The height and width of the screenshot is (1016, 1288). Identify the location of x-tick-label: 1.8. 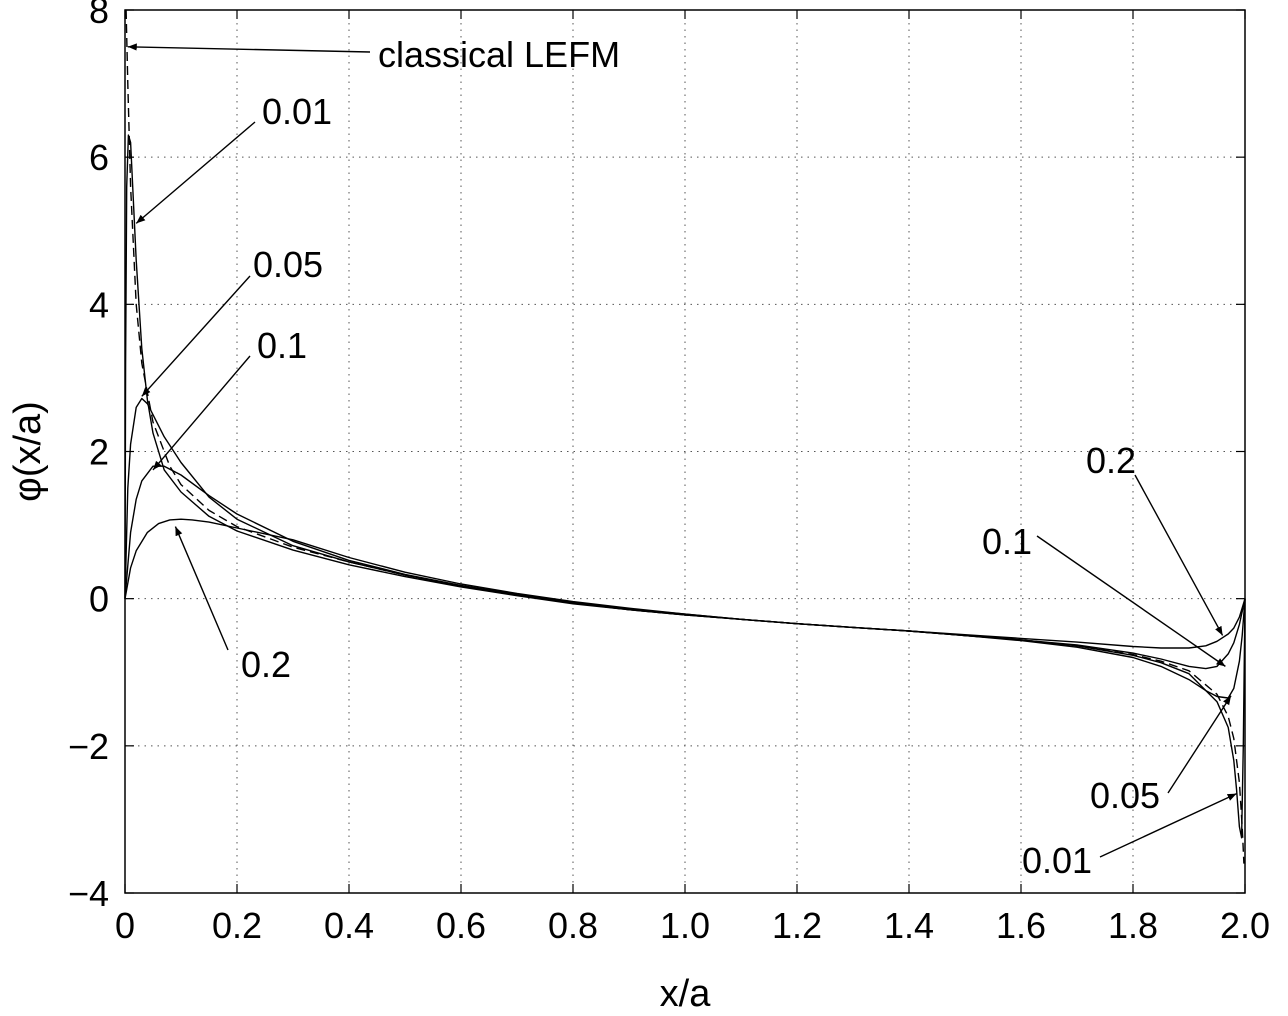
(1133, 925).